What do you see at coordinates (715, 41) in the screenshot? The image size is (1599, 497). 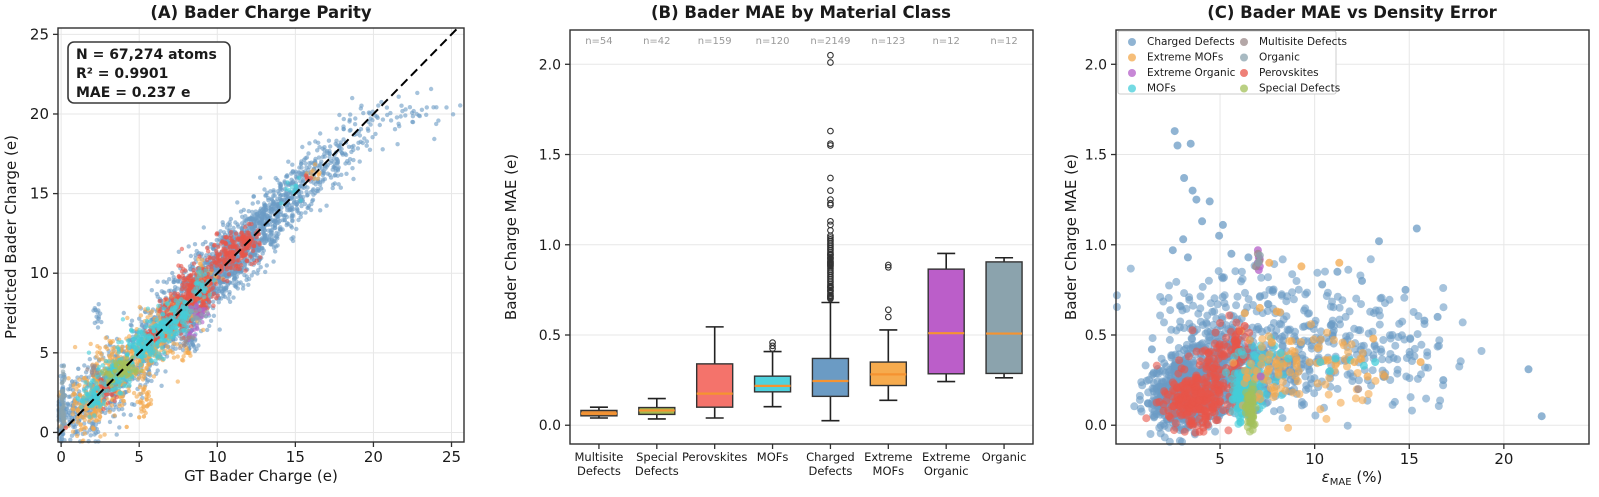 I see `sample-count-label: n=159` at bounding box center [715, 41].